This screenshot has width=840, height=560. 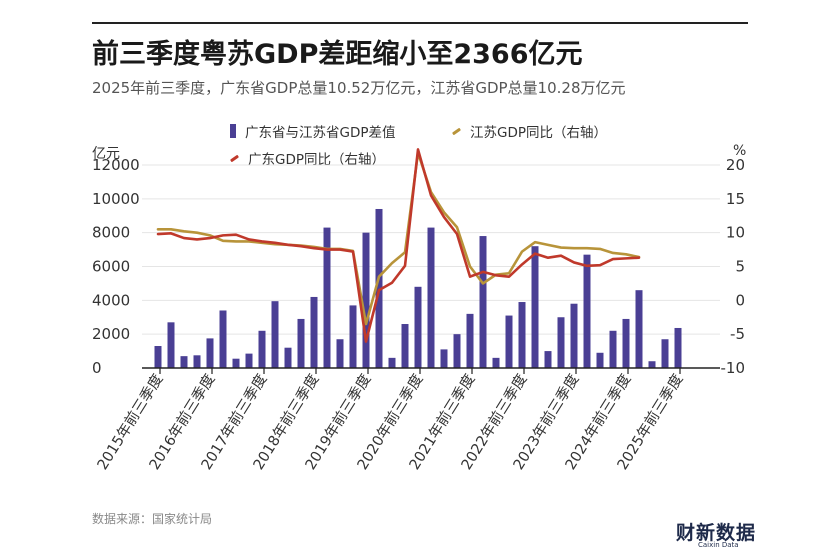 I want to click on left-axis-unit: 亿元, so click(x=106, y=154).